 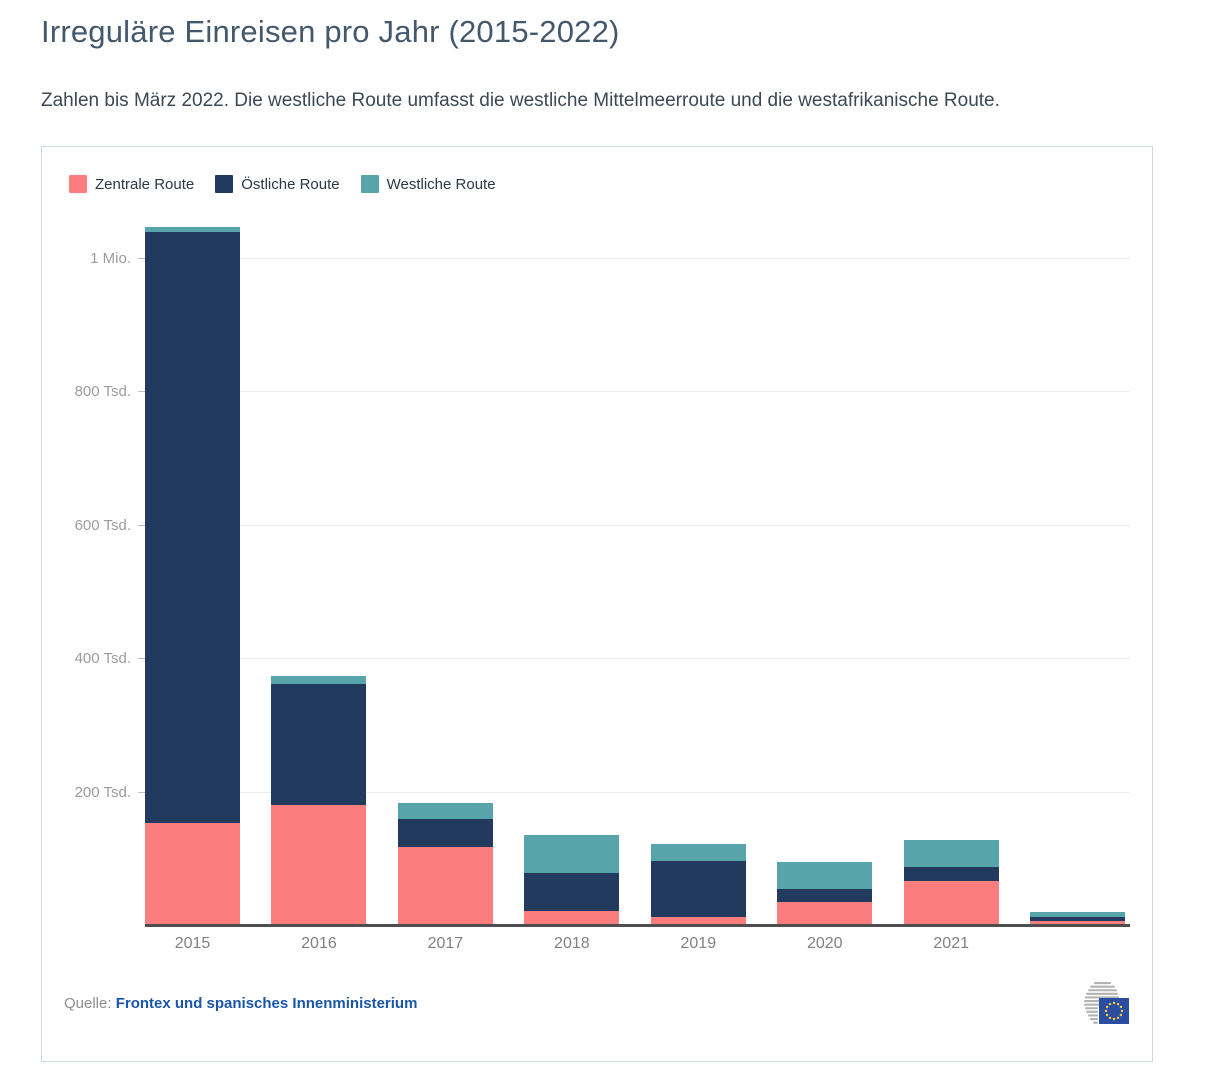 I want to click on bar-segment-2017-series2, so click(x=445, y=810).